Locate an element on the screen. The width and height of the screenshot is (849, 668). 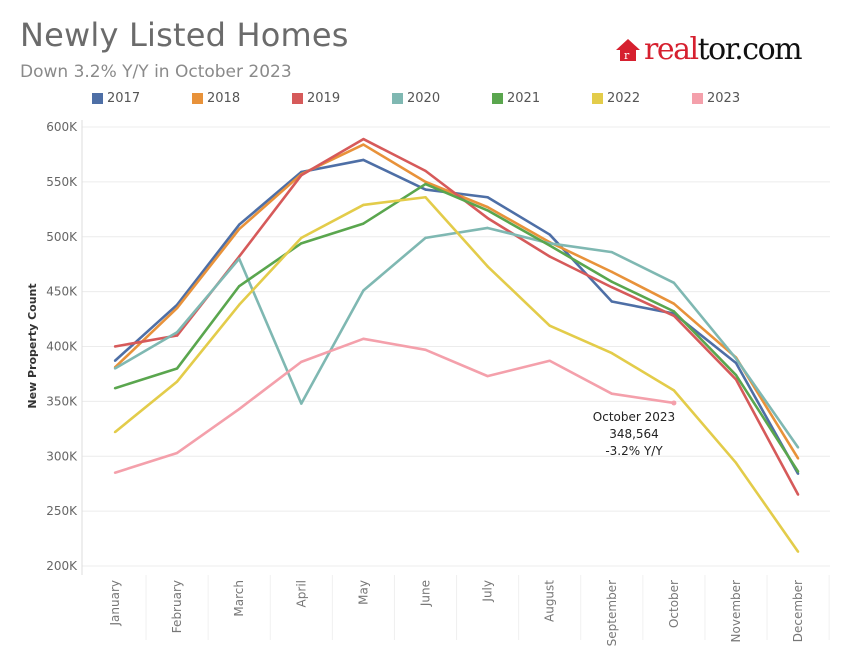
legend-label: 2019 is located at coordinates (324, 98).